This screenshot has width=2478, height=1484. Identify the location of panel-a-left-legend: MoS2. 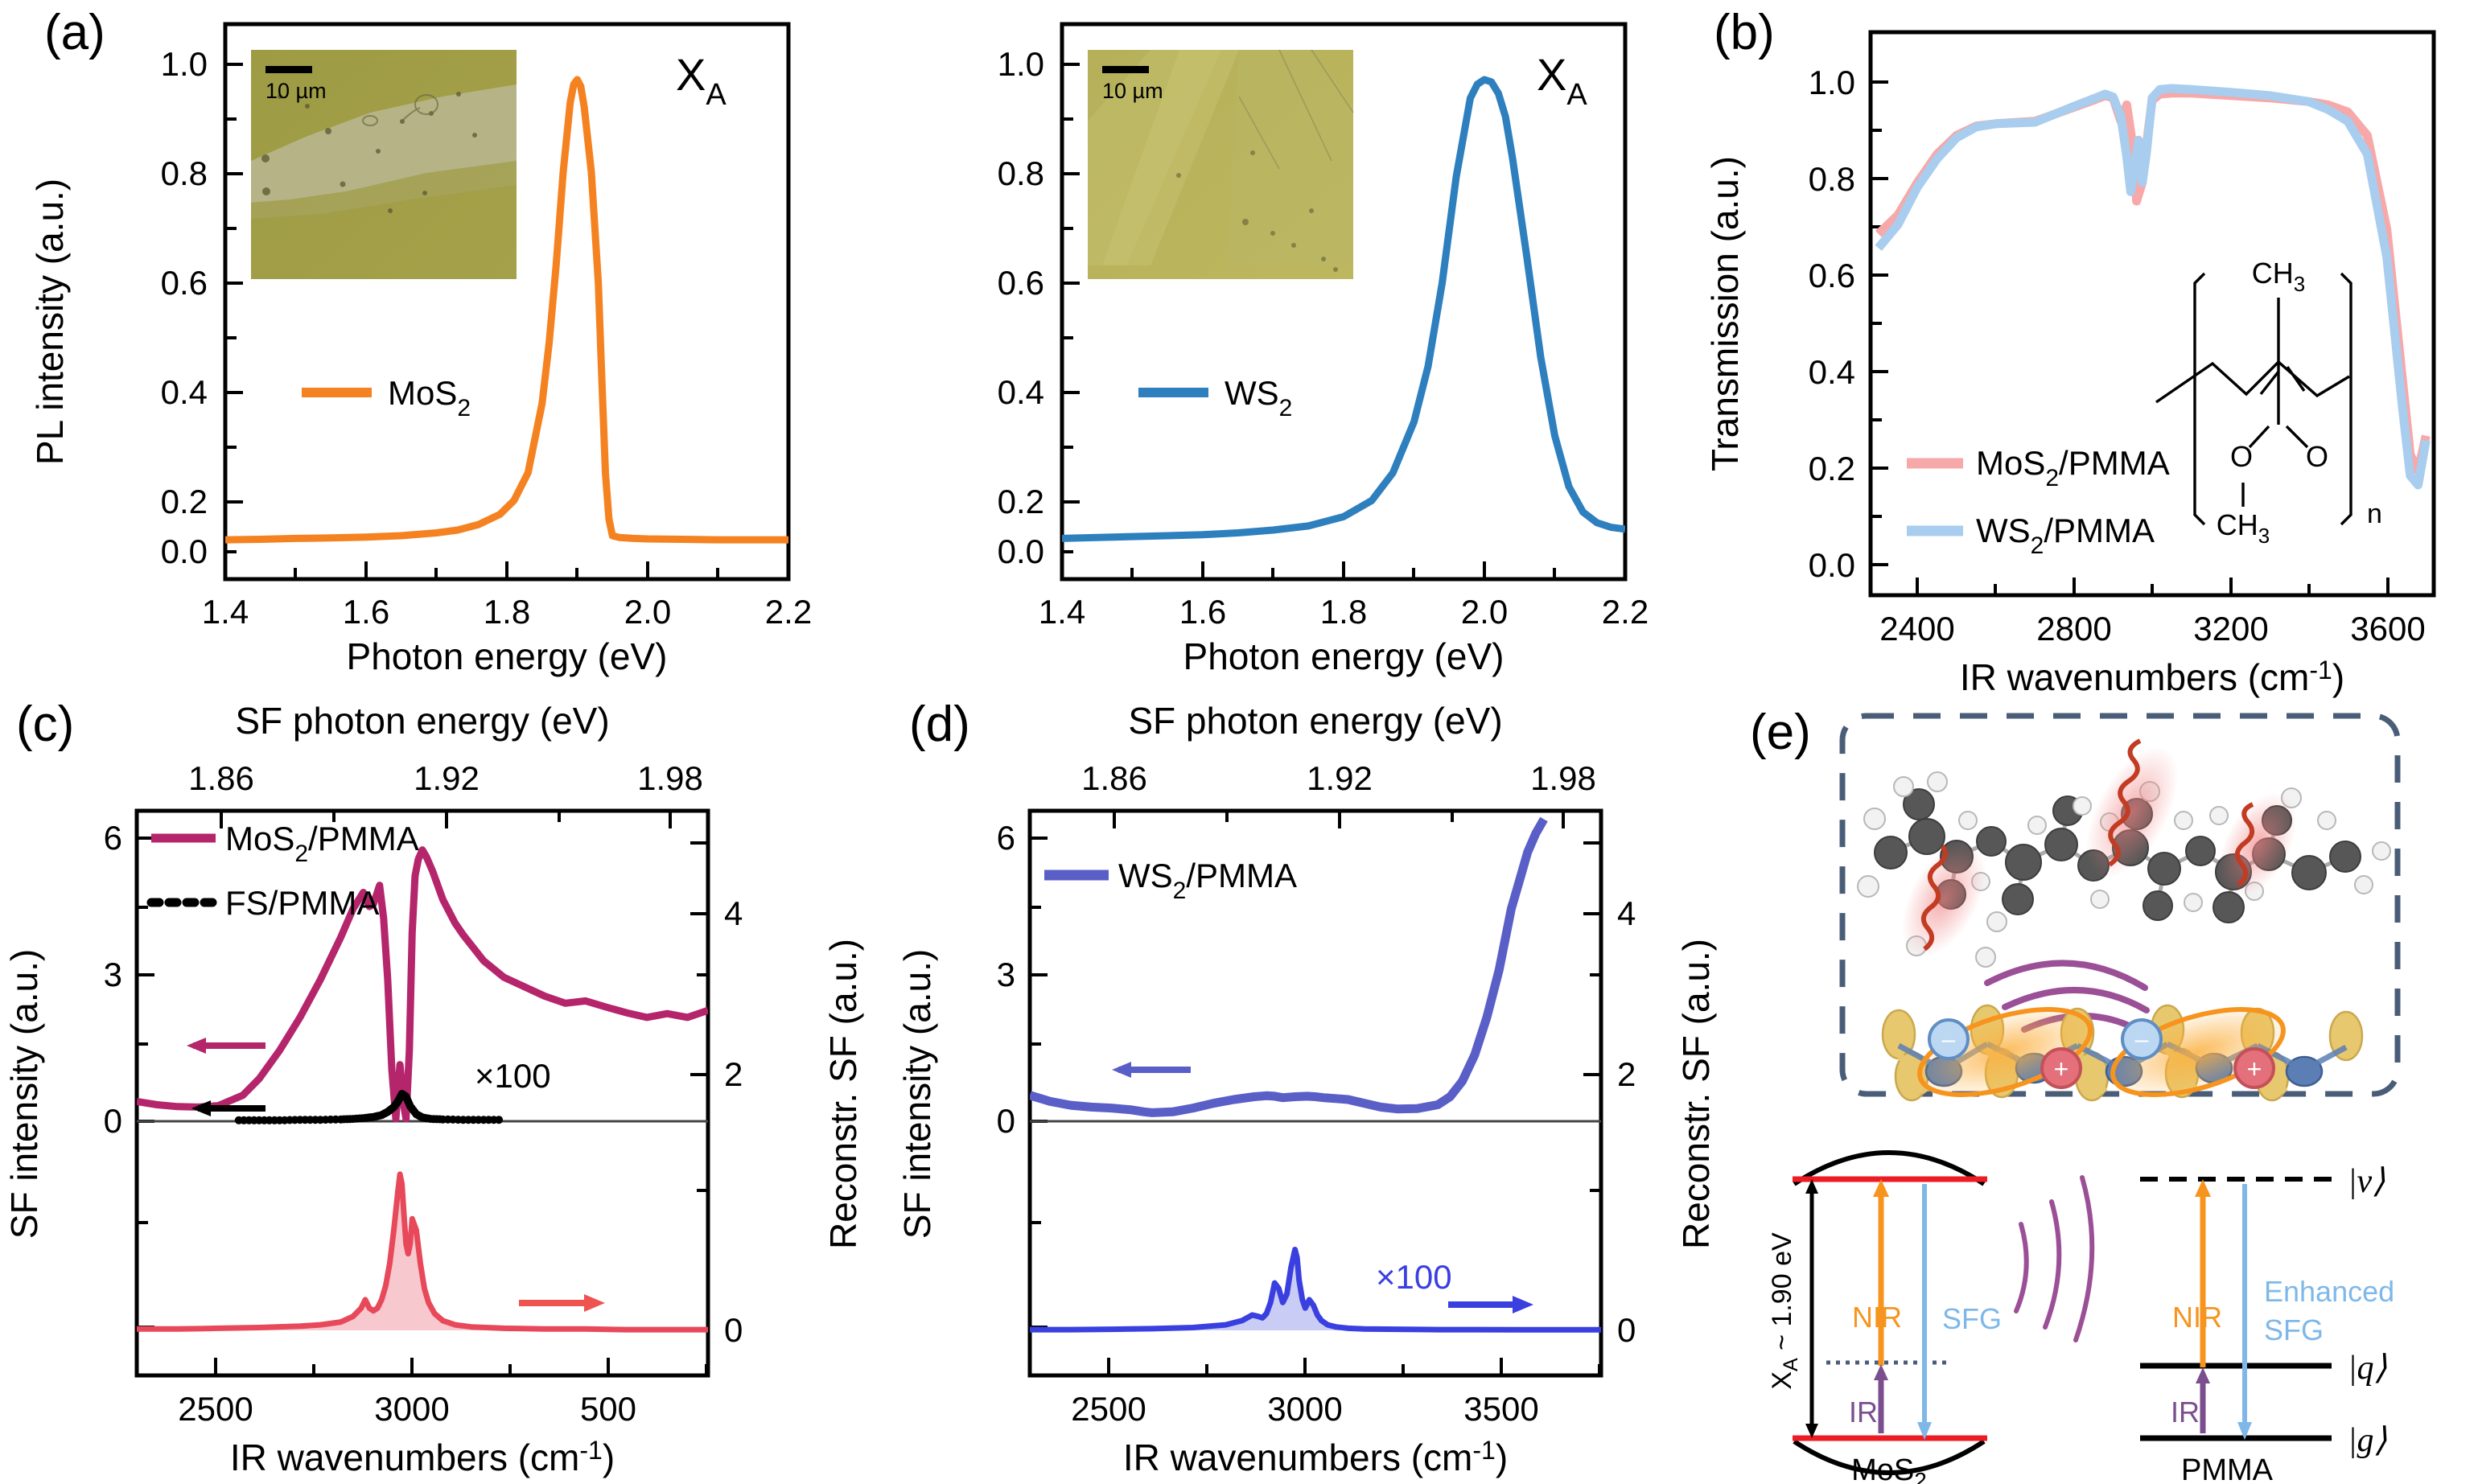
(387, 398).